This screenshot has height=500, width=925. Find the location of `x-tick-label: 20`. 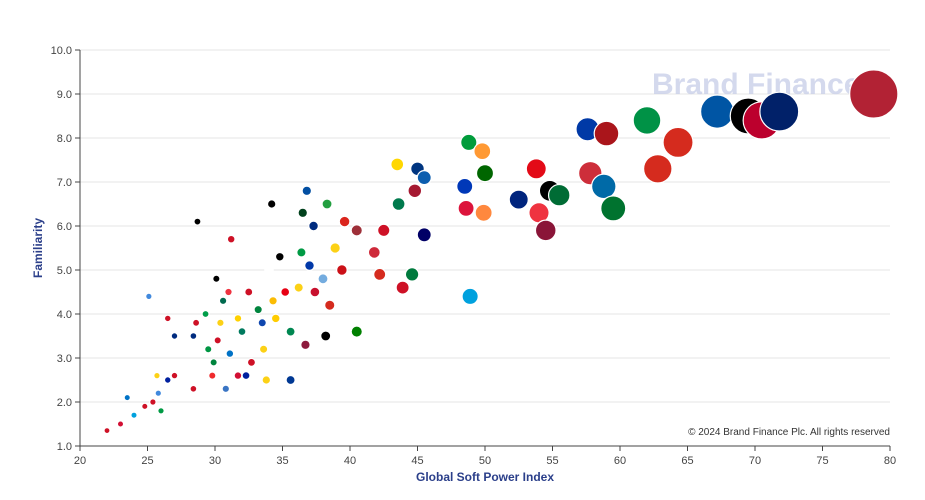

x-tick-label: 20 is located at coordinates (80, 461).